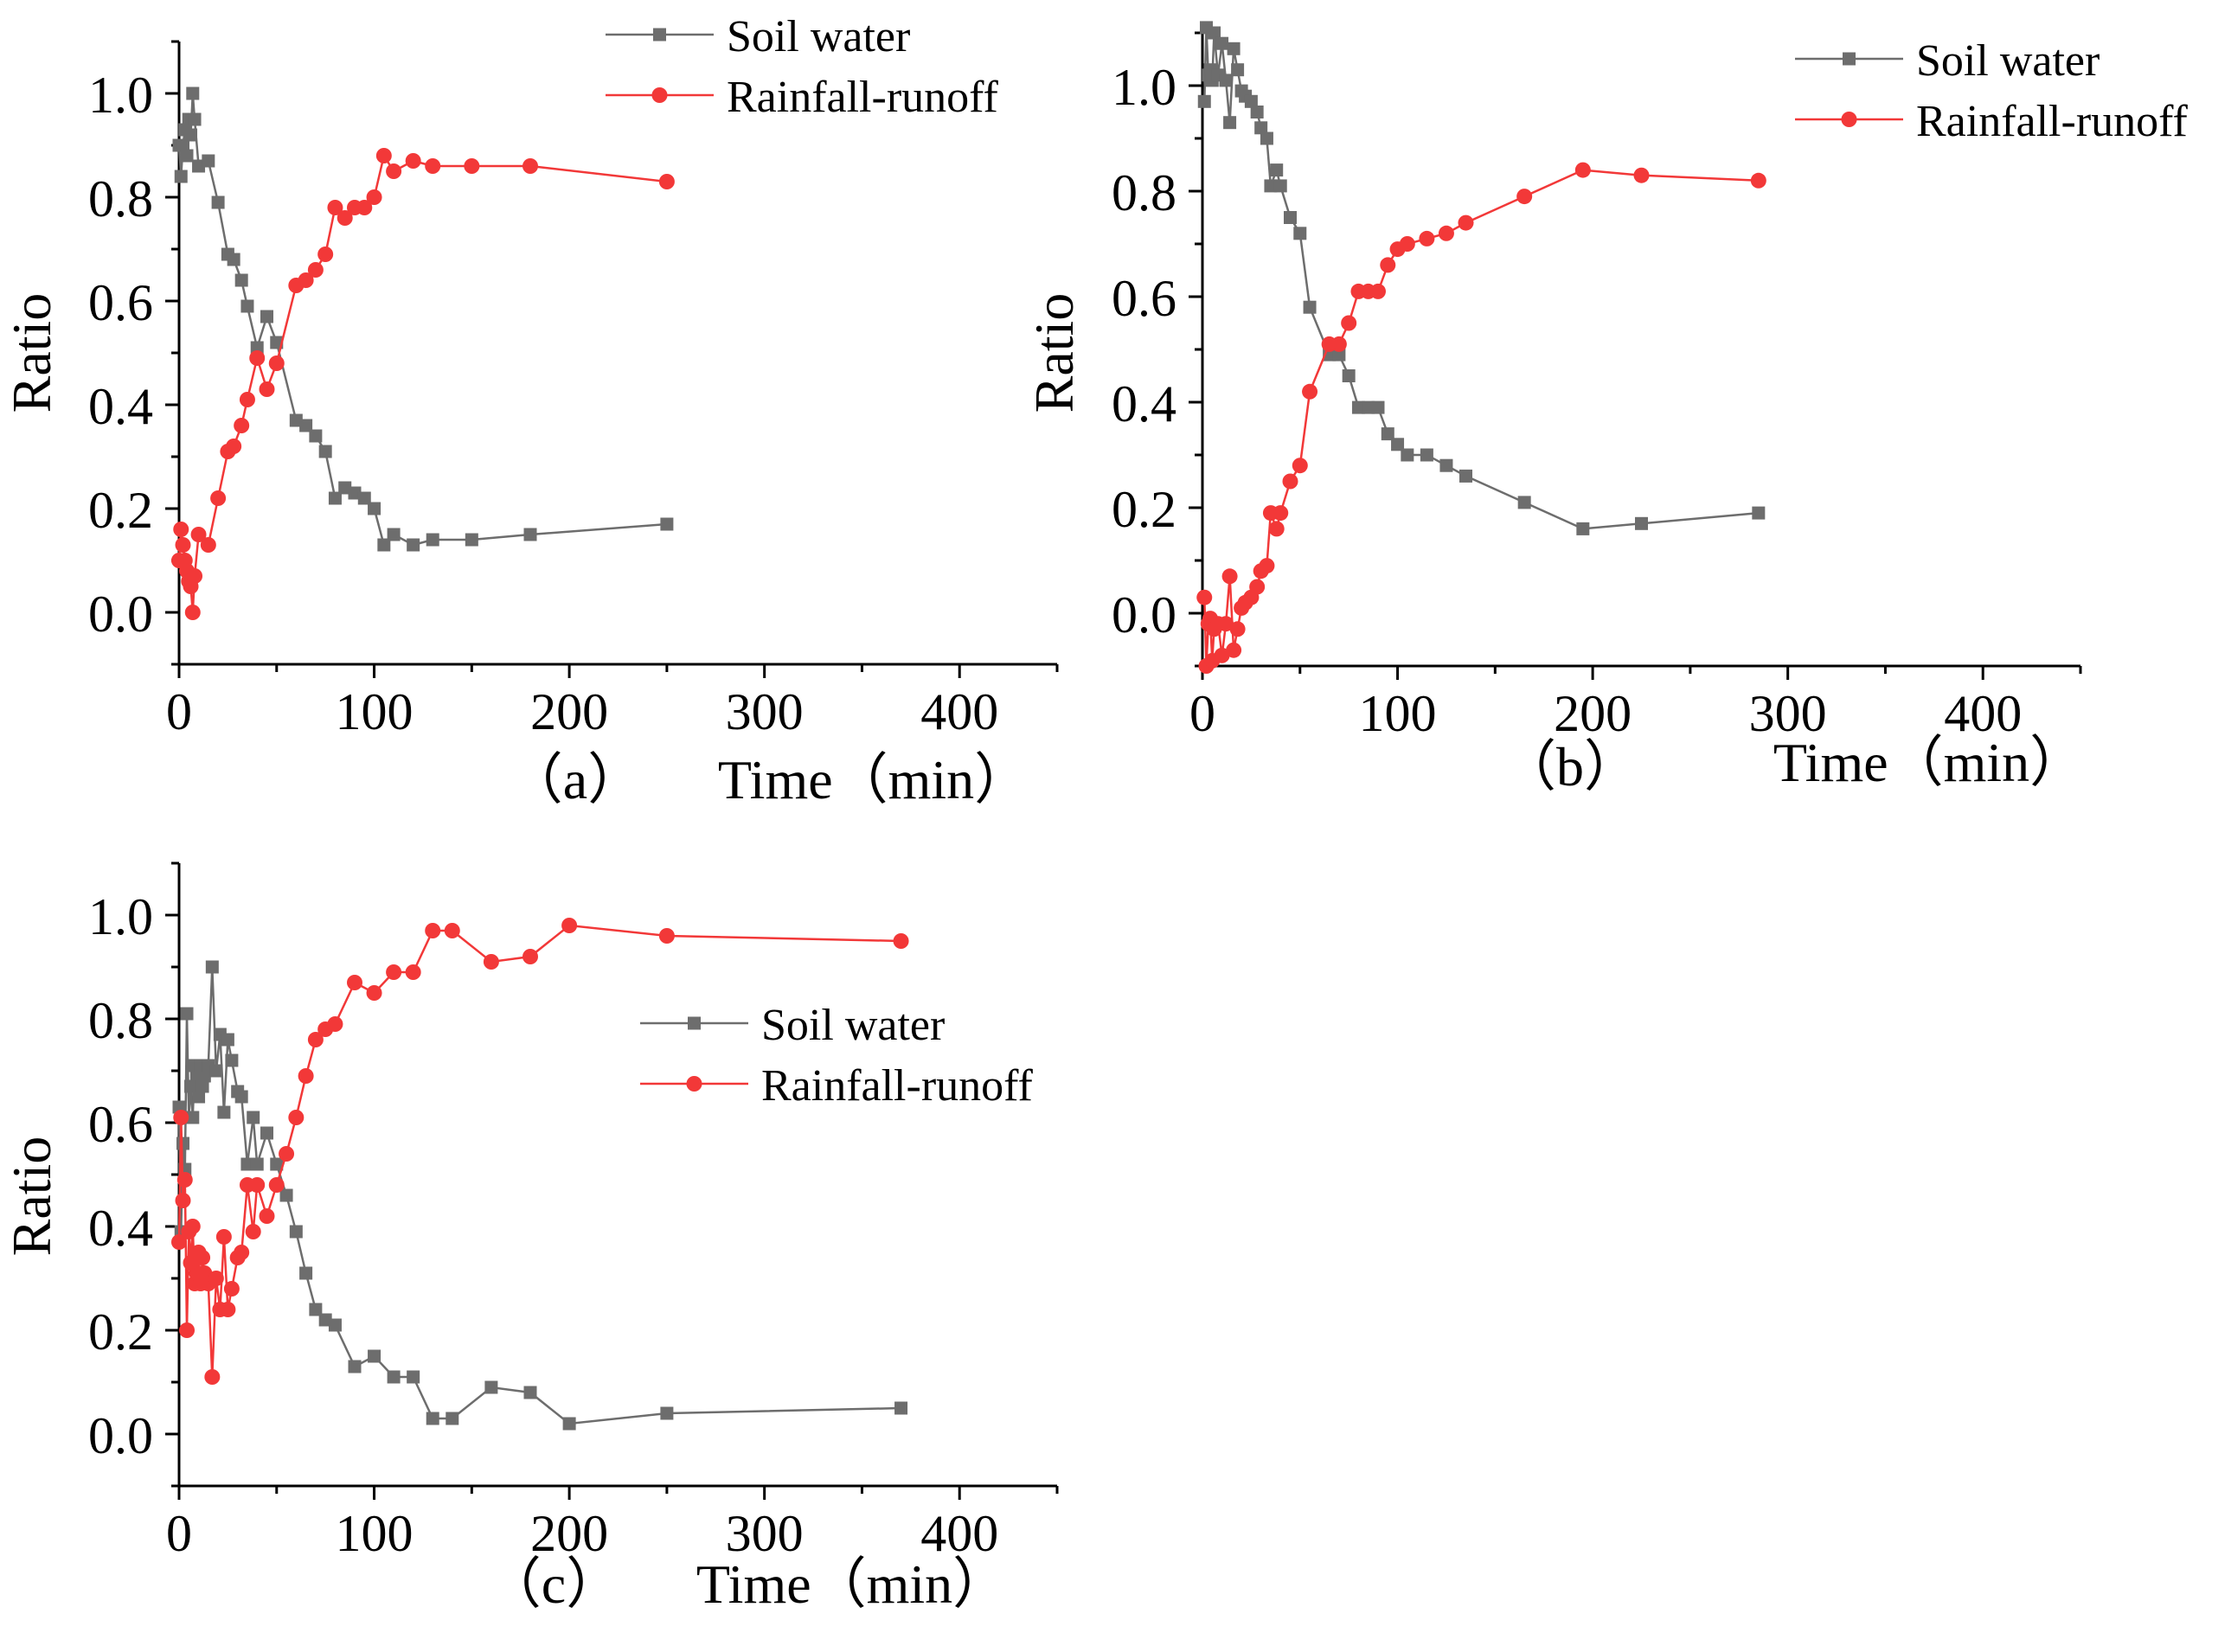 The height and width of the screenshot is (1652, 2231). Describe the element at coordinates (818, 36) in the screenshot. I see `legend-label: Soil water` at that location.